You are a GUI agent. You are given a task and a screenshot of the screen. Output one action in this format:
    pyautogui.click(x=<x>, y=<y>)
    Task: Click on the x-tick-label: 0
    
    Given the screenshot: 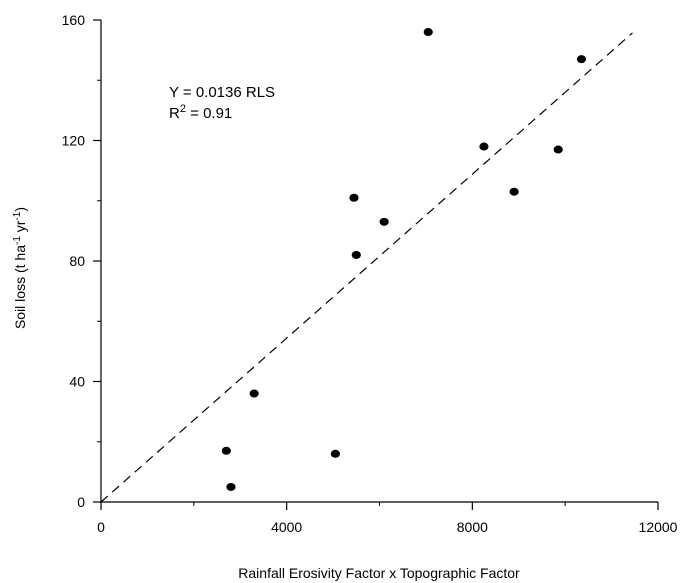 What is the action you would take?
    pyautogui.click(x=101, y=527)
    